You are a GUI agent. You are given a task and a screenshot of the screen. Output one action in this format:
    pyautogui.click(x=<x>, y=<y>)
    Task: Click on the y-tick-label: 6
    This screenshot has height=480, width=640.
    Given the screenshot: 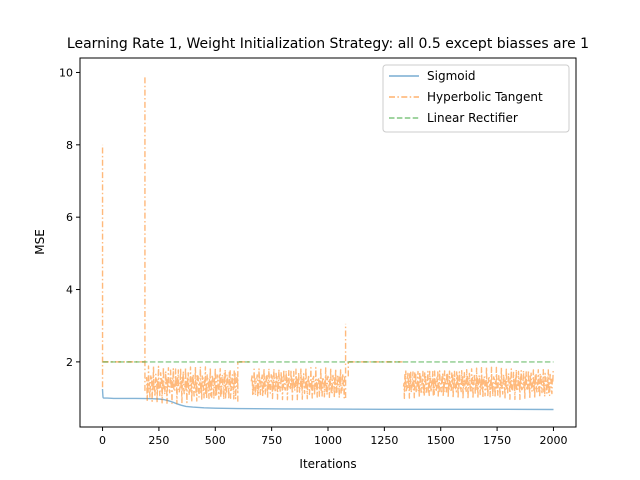 What is the action you would take?
    pyautogui.click(x=69, y=217)
    